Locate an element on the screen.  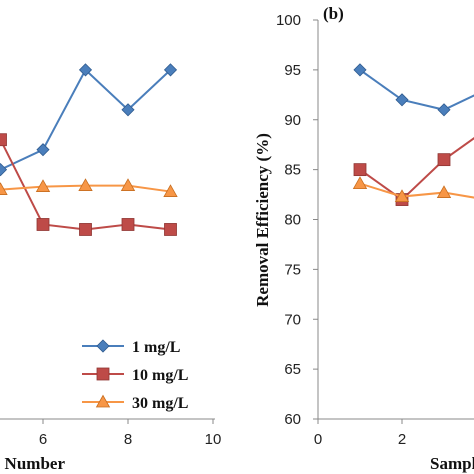
panel-b-y-tick-label: 85 is located at coordinates (292, 170).